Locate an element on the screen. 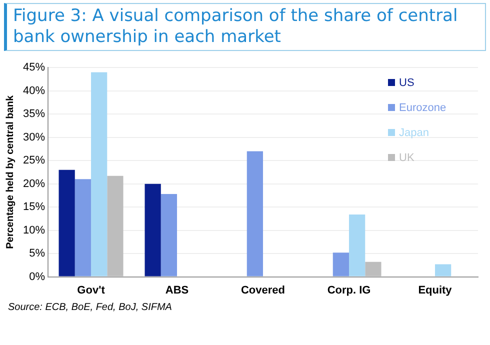 The width and height of the screenshot is (490, 345). x-tick-label: Covered is located at coordinates (263, 290).